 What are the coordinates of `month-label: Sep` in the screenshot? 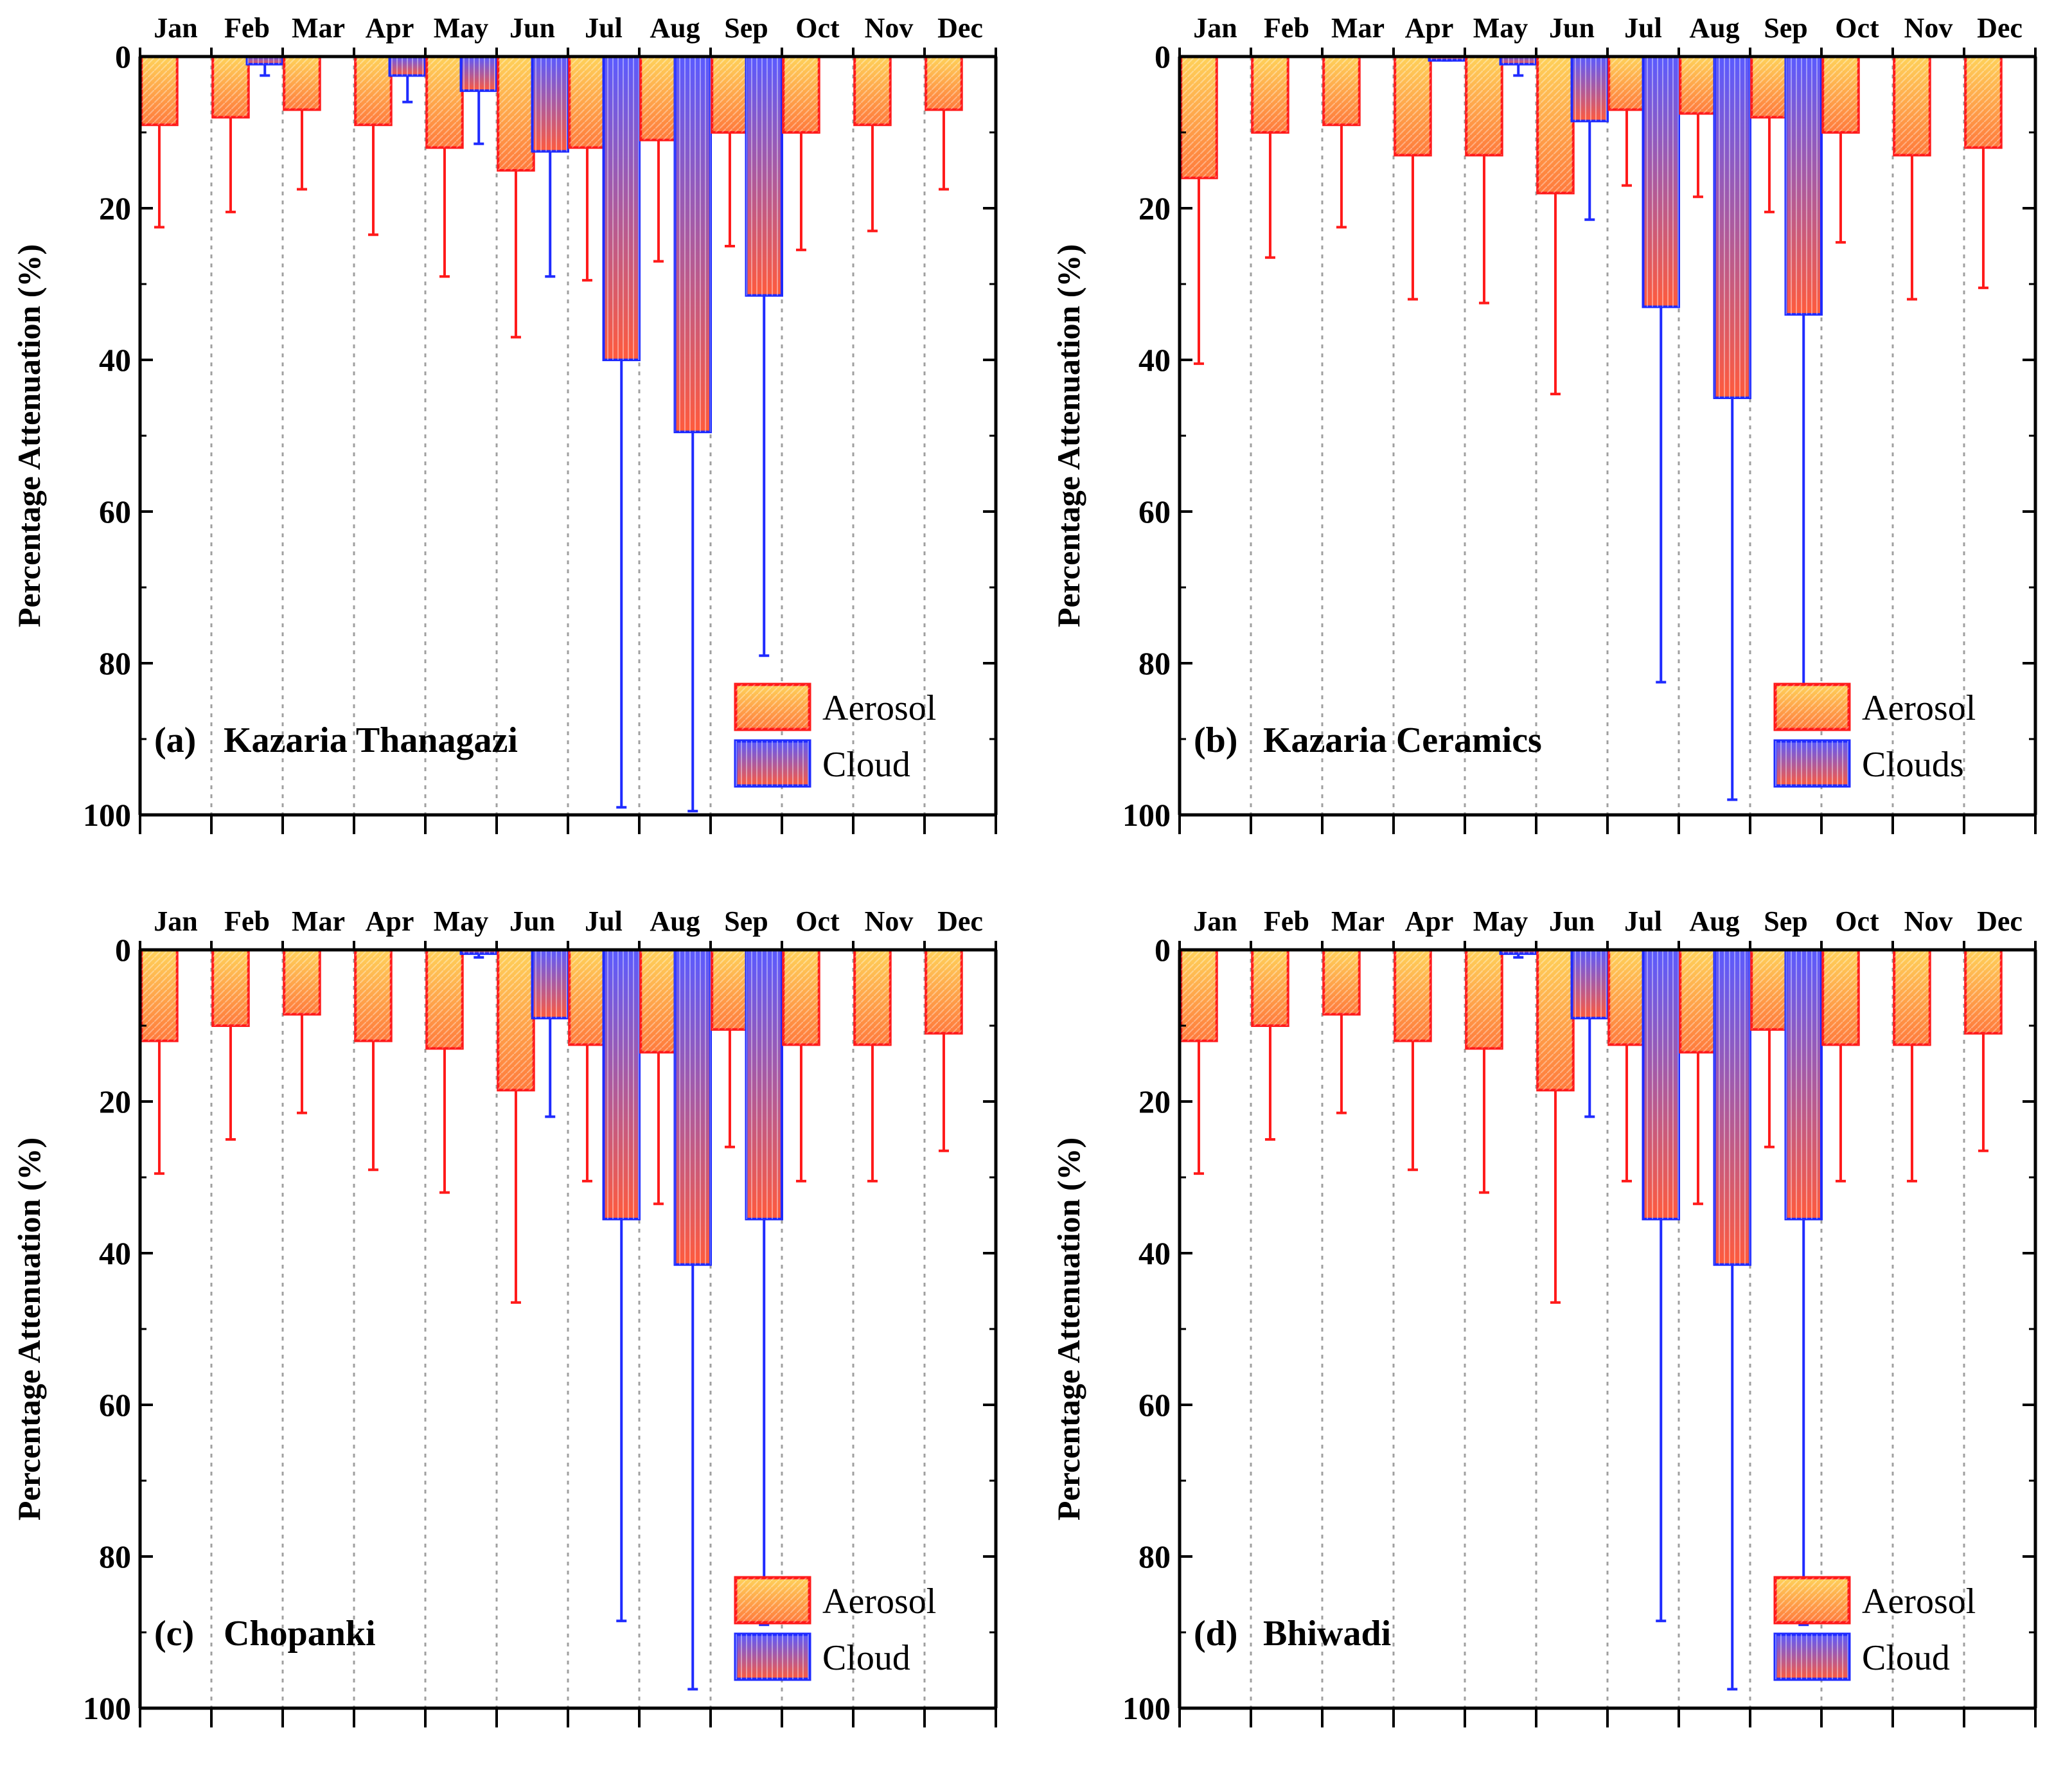 It's located at (1785, 28).